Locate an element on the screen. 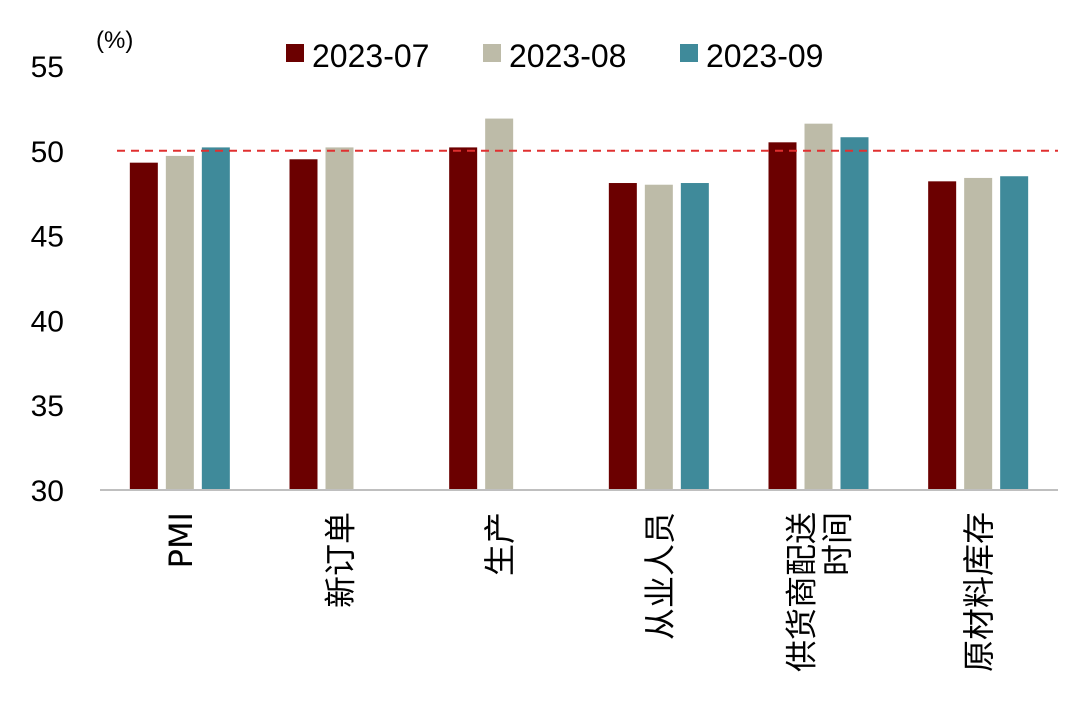  y-tick-label: 45 is located at coordinates (47, 237).